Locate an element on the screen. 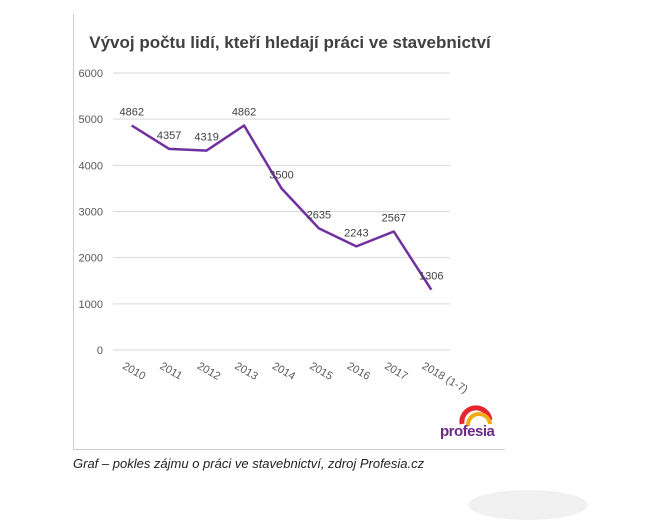 The image size is (670, 520). y-tick-label: 1000 is located at coordinates (91, 305).